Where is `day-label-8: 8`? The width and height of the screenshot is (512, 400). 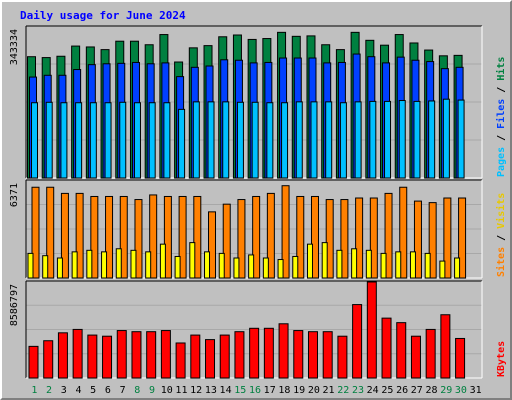 day-label-8: 8 is located at coordinates (137, 390).